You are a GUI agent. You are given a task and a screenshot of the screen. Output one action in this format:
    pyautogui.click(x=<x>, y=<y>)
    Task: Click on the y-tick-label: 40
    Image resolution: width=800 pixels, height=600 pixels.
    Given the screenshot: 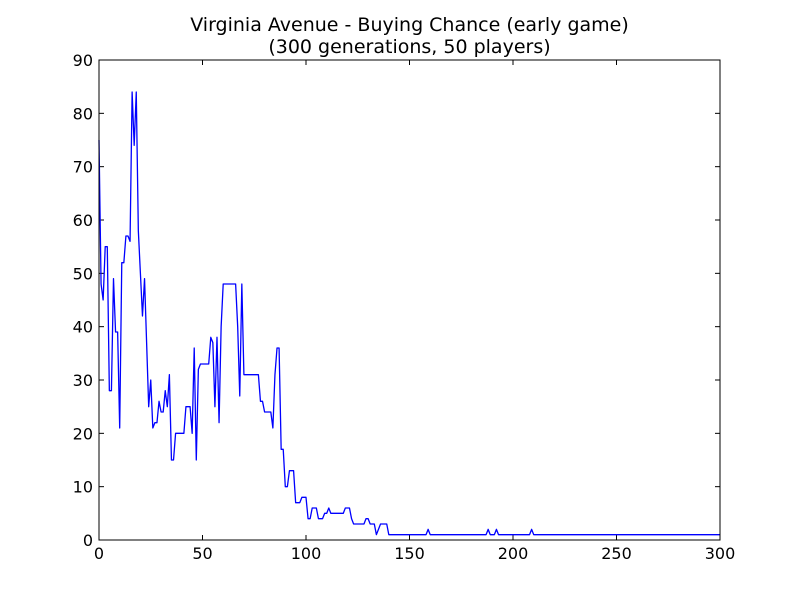 What is the action you would take?
    pyautogui.click(x=83, y=327)
    